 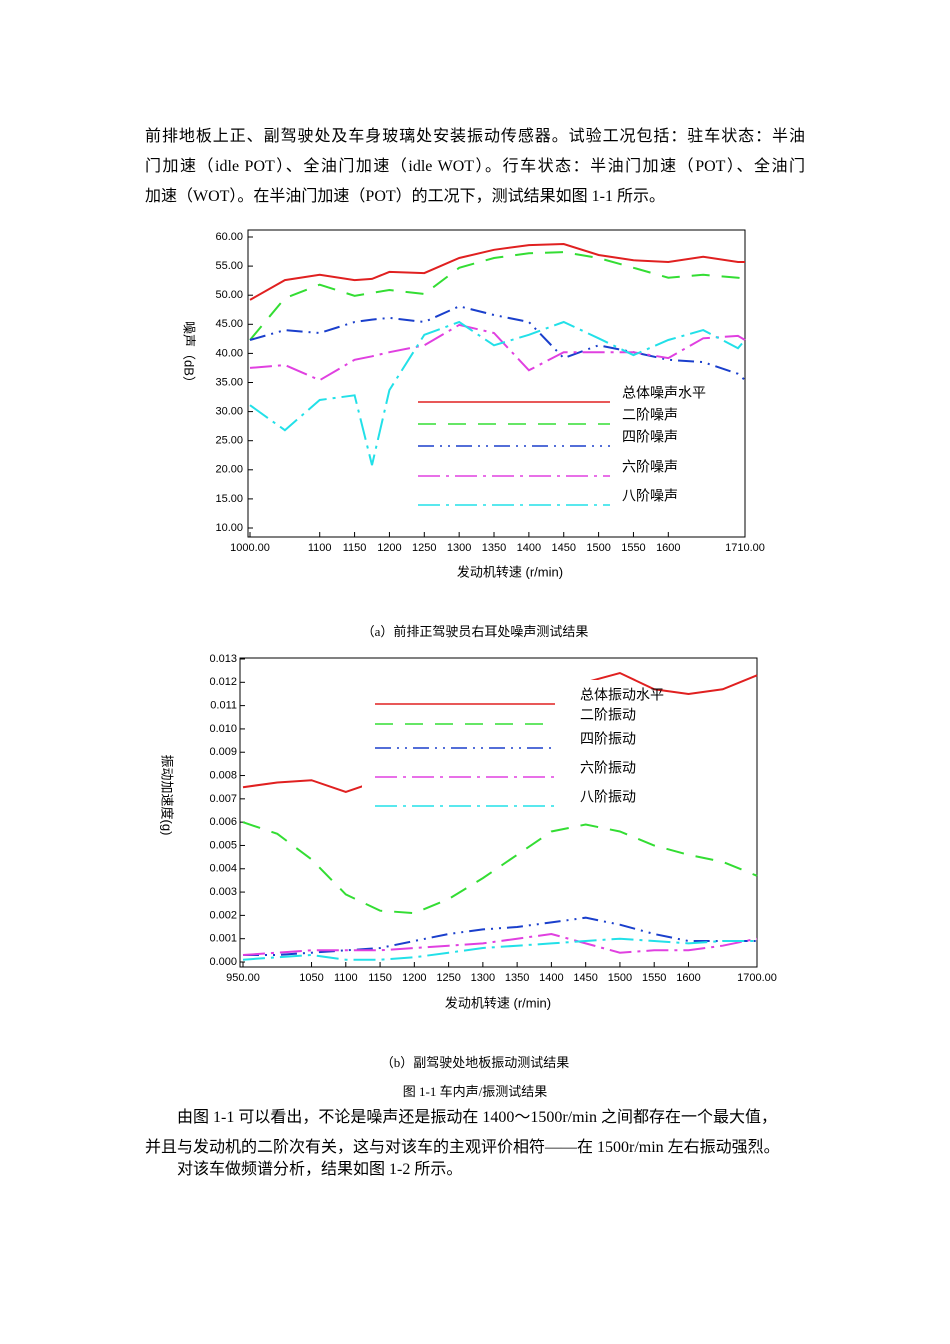 I want to click on y-tick-label: 25.00, so click(x=229, y=441).